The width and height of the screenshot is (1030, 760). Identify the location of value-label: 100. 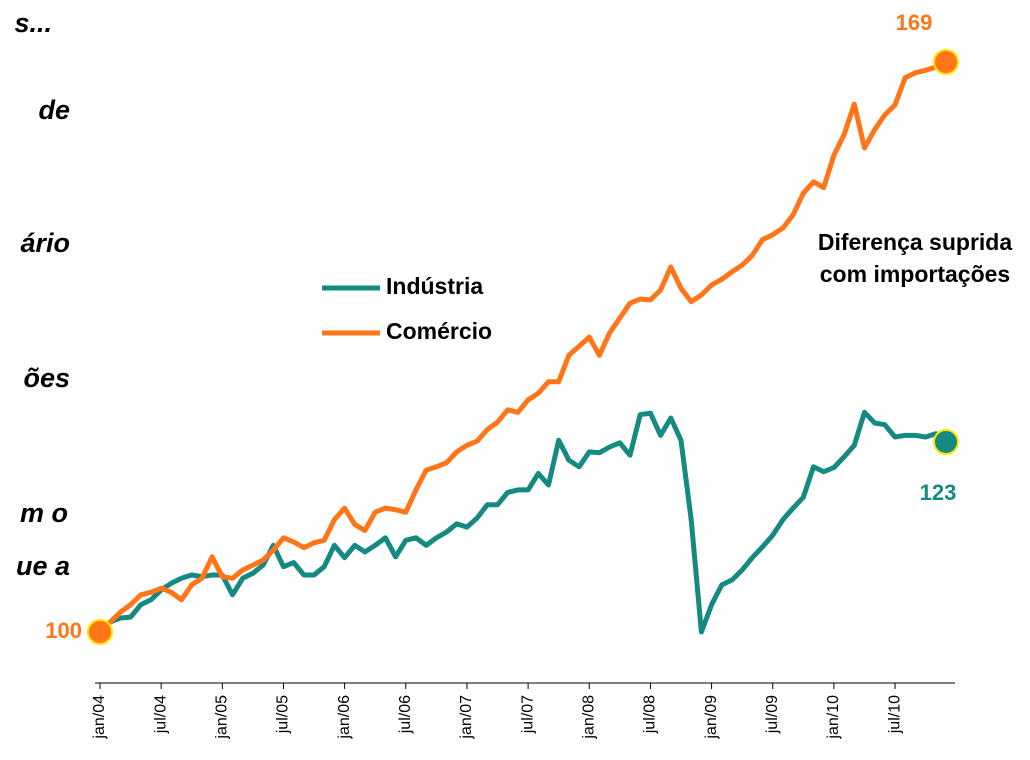
(63, 630).